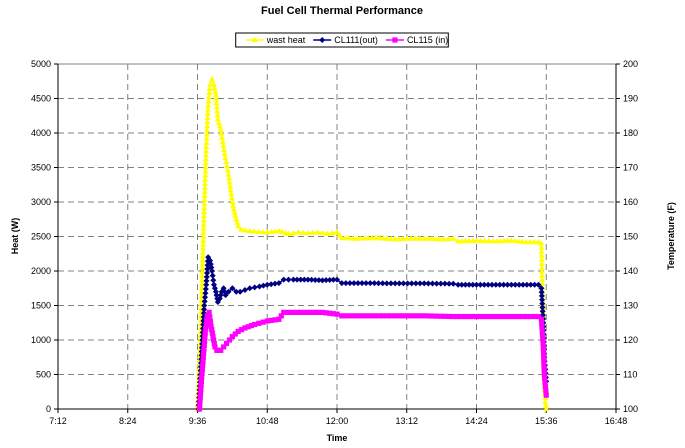 Image resolution: width=685 pixels, height=448 pixels. What do you see at coordinates (48, 409) in the screenshot?
I see `y-tick-label: 0` at bounding box center [48, 409].